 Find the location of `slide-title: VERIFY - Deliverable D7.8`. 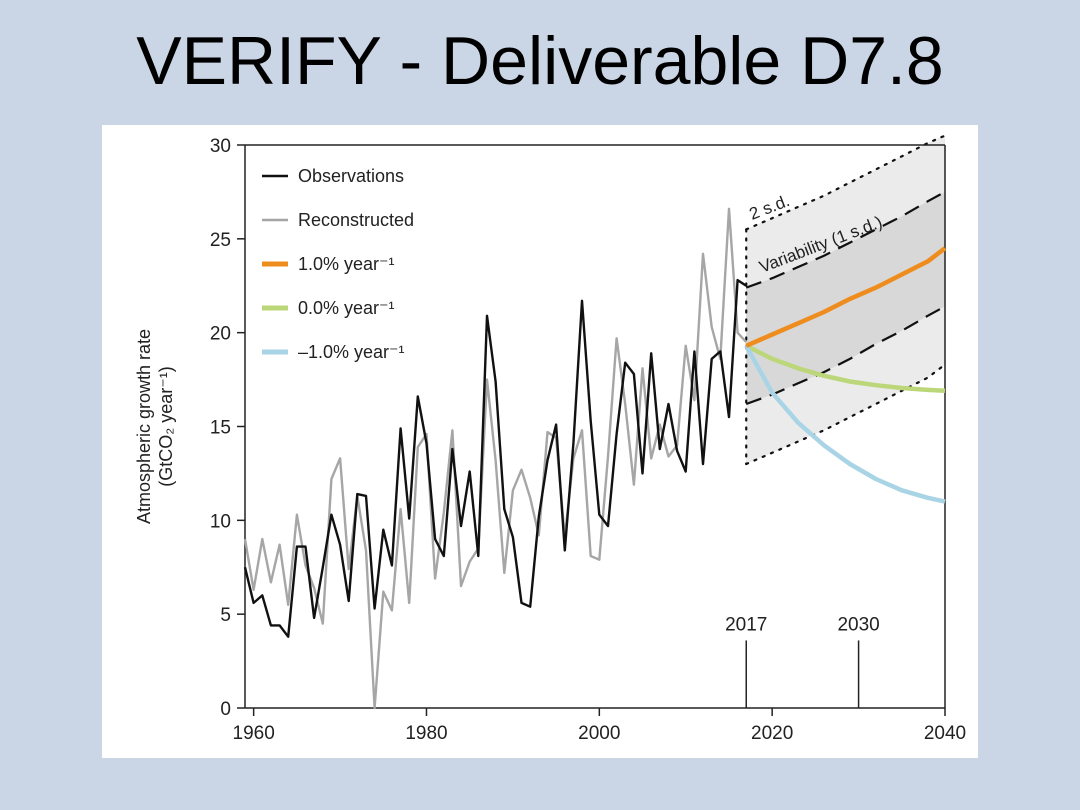

slide-title: VERIFY - Deliverable D7.8 is located at coordinates (540, 61).